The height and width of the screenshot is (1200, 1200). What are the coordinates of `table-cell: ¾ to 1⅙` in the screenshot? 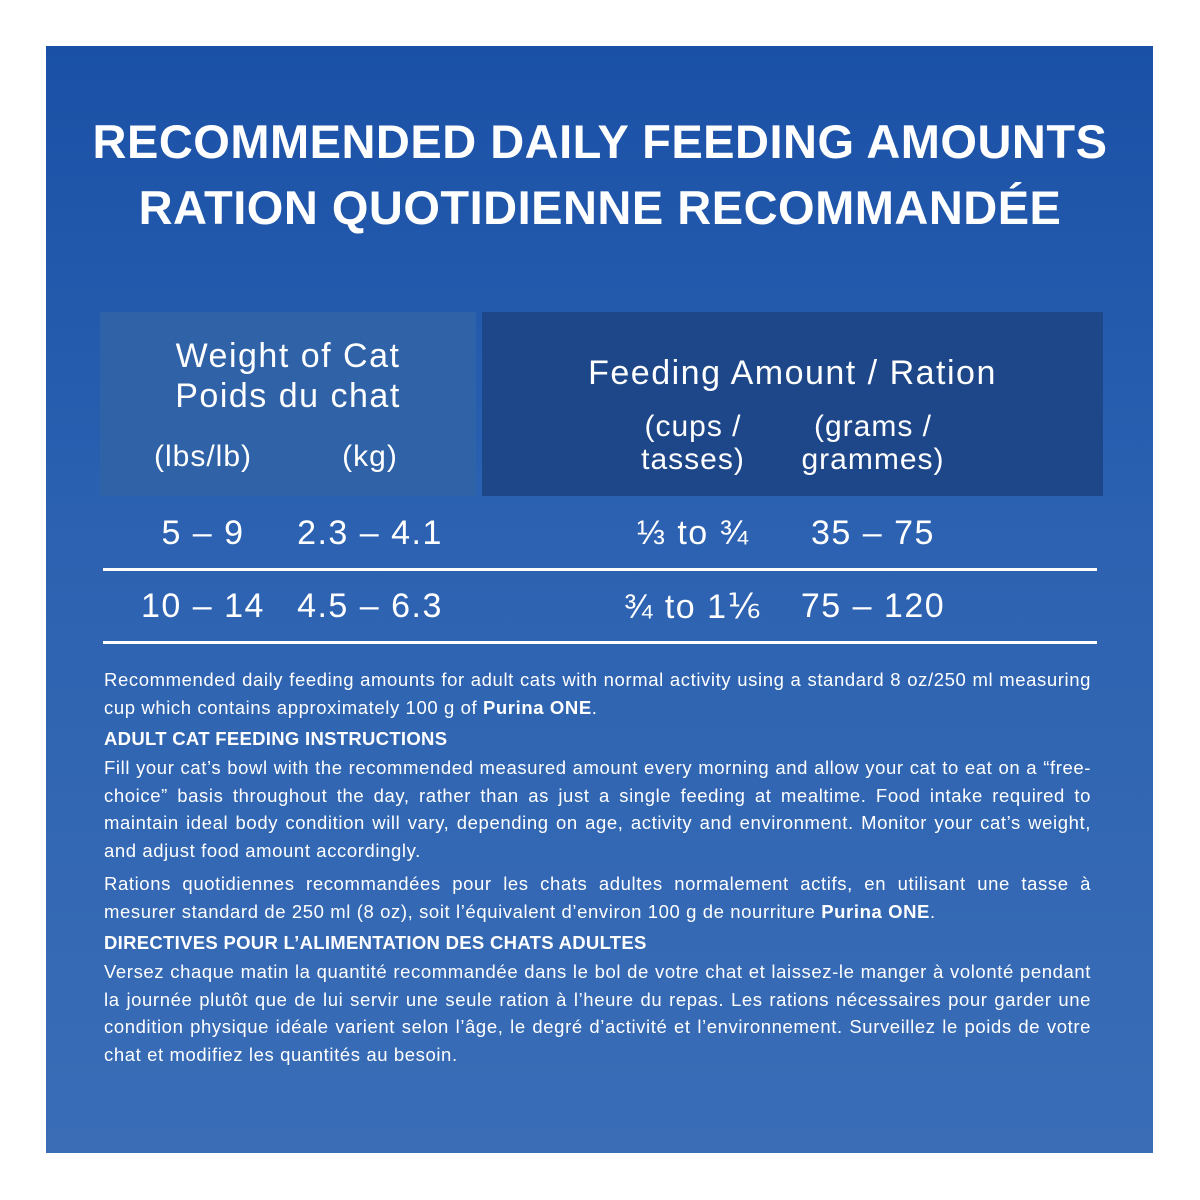 It's located at (693, 607).